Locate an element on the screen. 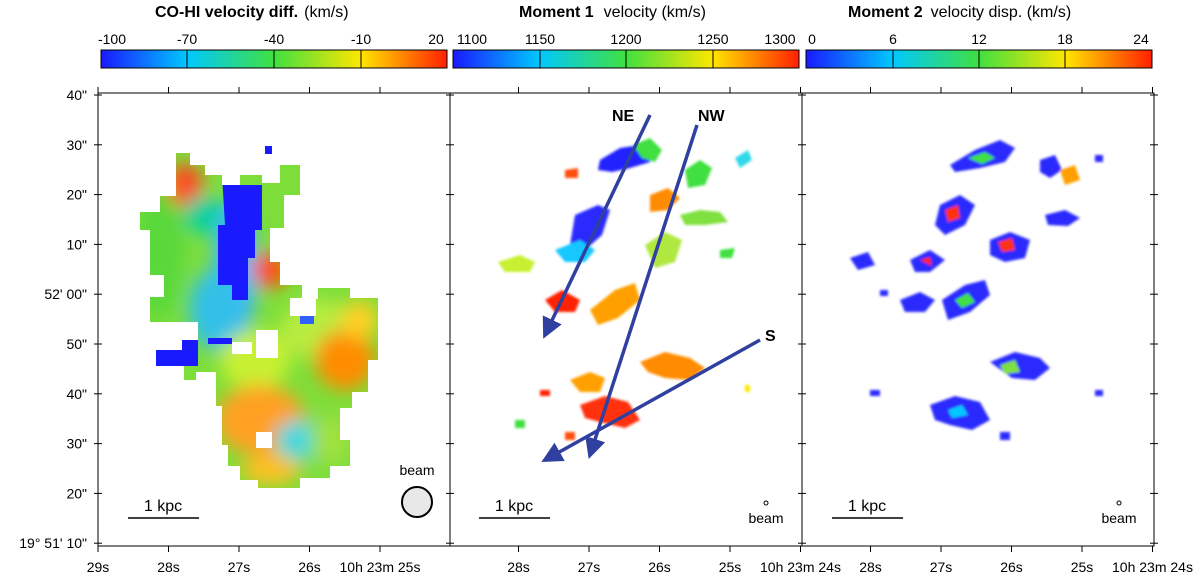 The image size is (1200, 583). x-mid-tick-label-1: 27s is located at coordinates (589, 567).